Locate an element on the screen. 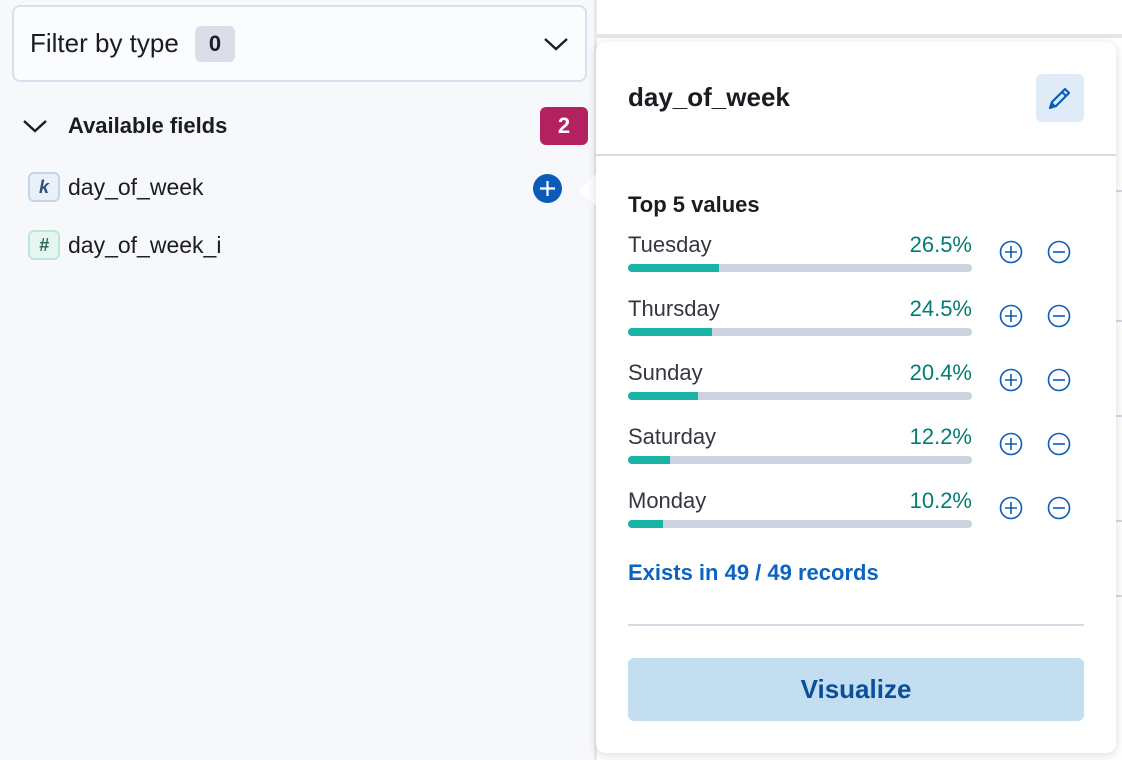 The height and width of the screenshot is (760, 1122). top-values-title: Top 5 values is located at coordinates (694, 204).